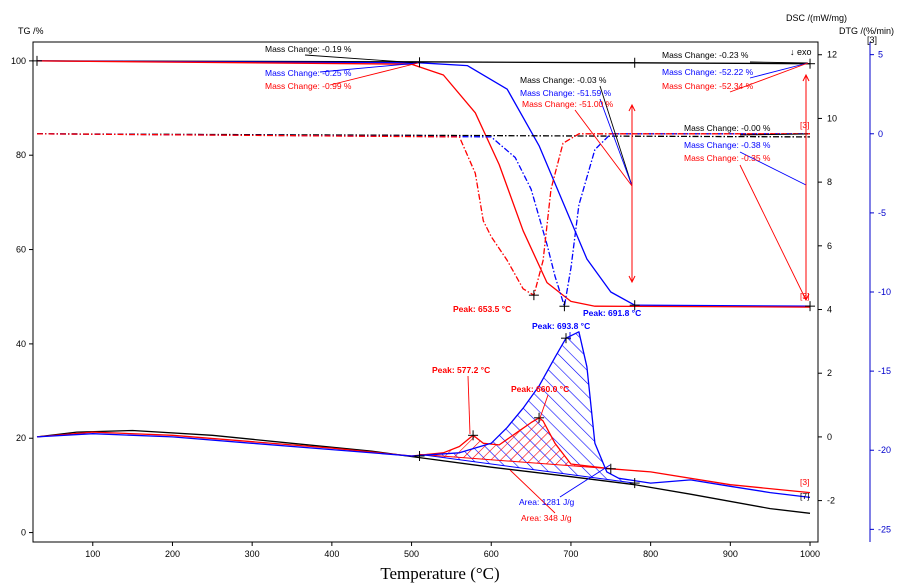 The height and width of the screenshot is (585, 899). I want to click on dsc-tick-label: 6, so click(829, 246).